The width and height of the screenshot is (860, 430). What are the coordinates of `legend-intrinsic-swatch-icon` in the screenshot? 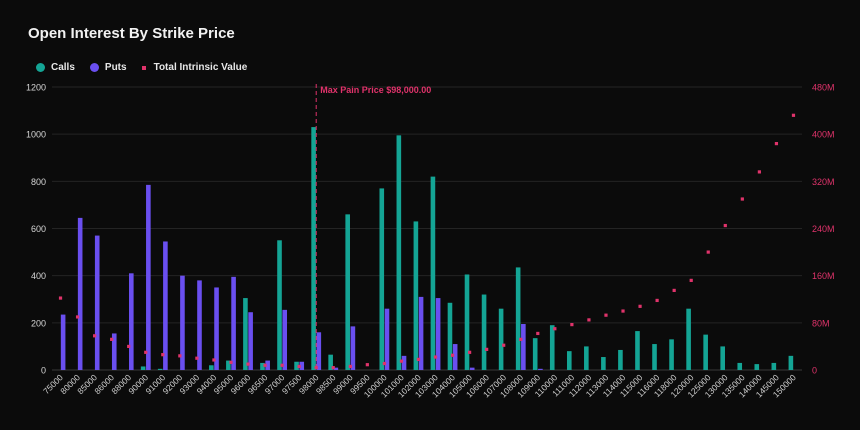 It's located at (143, 67).